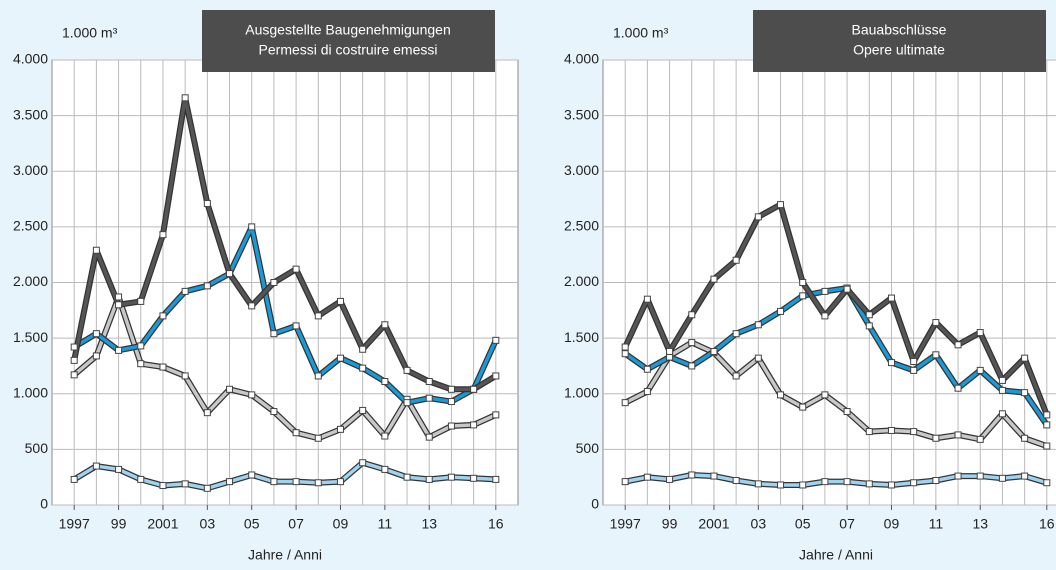  What do you see at coordinates (30, 114) in the screenshot?
I see `y-tick-label: 3.500` at bounding box center [30, 114].